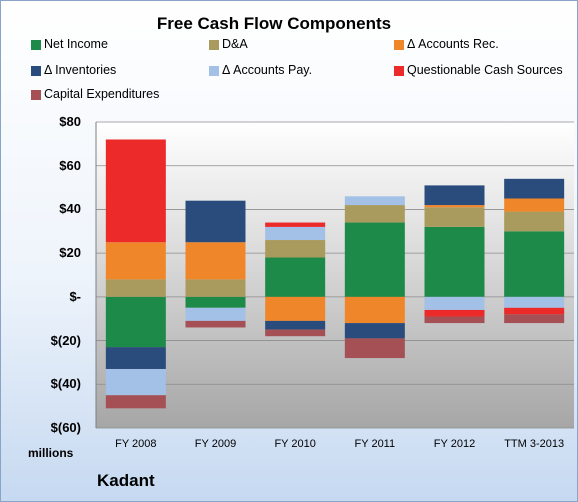  What do you see at coordinates (65, 340) in the screenshot?
I see `y-tick-label: $(20)` at bounding box center [65, 340].